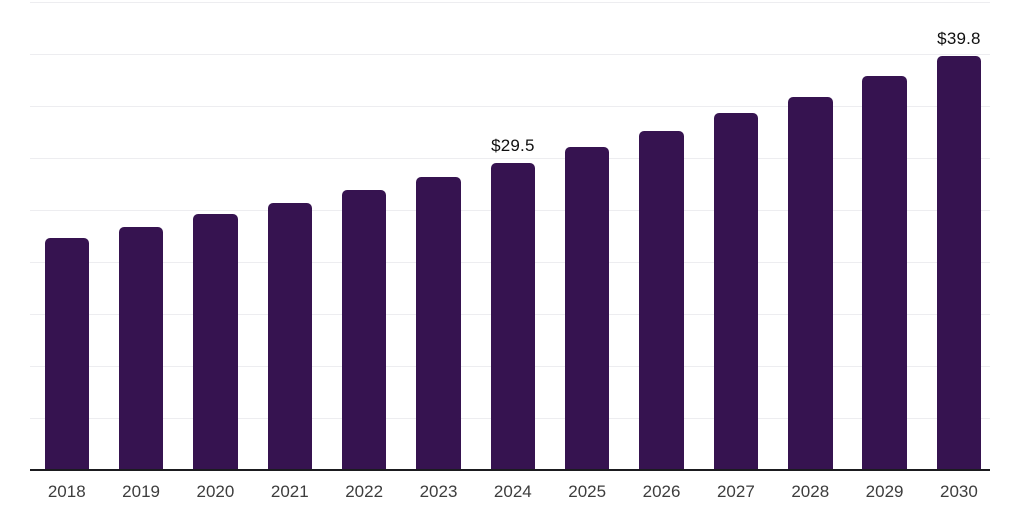 The image size is (1024, 512). Describe the element at coordinates (513, 146) in the screenshot. I see `bar-value-label-2024: $29.5` at that location.